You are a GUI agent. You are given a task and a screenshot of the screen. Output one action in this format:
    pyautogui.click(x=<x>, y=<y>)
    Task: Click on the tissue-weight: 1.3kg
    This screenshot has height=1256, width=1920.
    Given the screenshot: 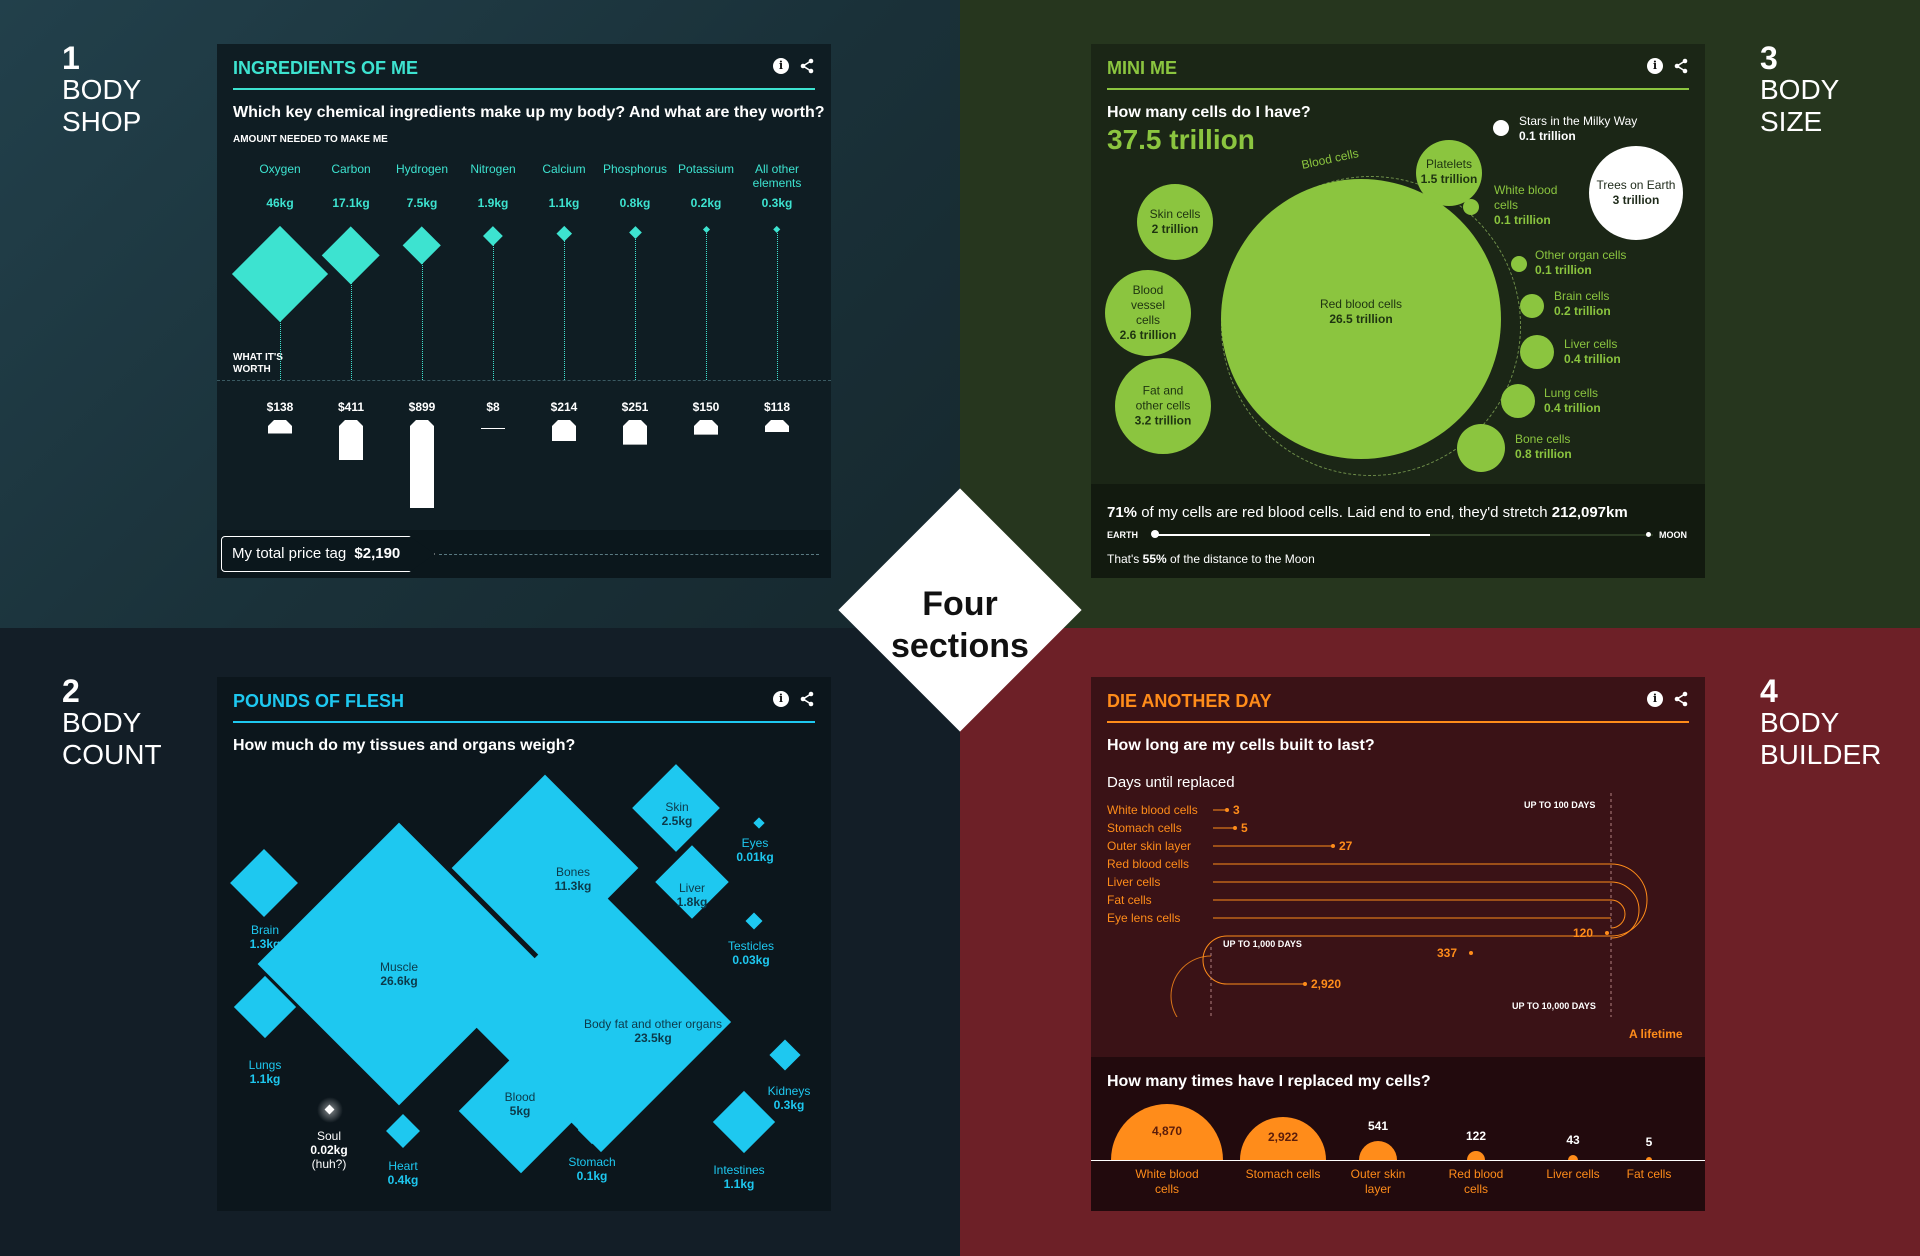 What is the action you would take?
    pyautogui.click(x=265, y=944)
    